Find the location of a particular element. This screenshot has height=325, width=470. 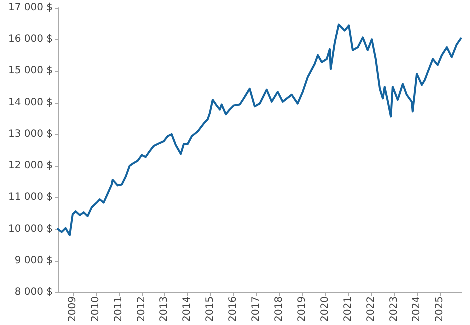

y-tick-label: 10 000 $ is located at coordinates (30, 229).